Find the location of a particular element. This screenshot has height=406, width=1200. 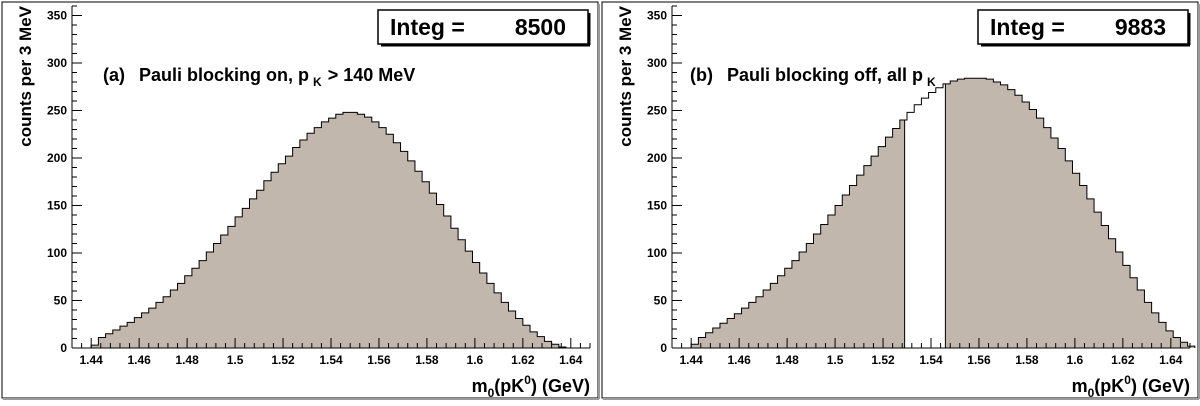

x-axis-label: m0(pK0) (GeV) is located at coordinates (531, 386).